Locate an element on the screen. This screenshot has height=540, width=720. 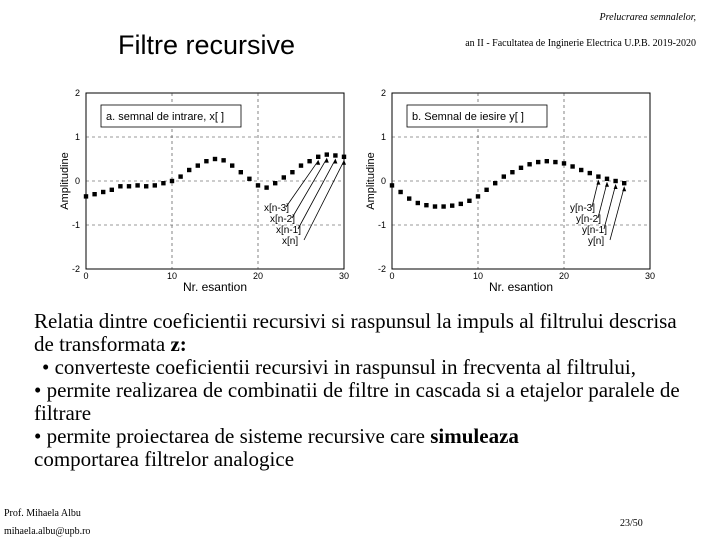
annotation-label: x[n-1] is located at coordinates (288, 230).